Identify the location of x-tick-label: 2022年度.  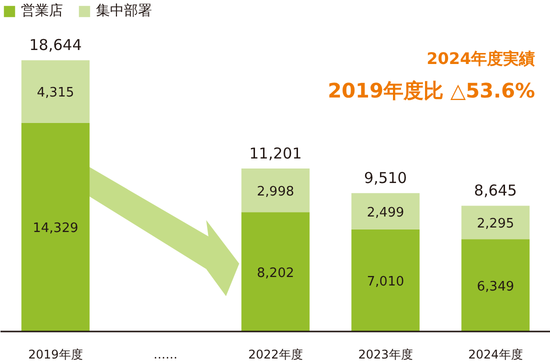
(275, 355).